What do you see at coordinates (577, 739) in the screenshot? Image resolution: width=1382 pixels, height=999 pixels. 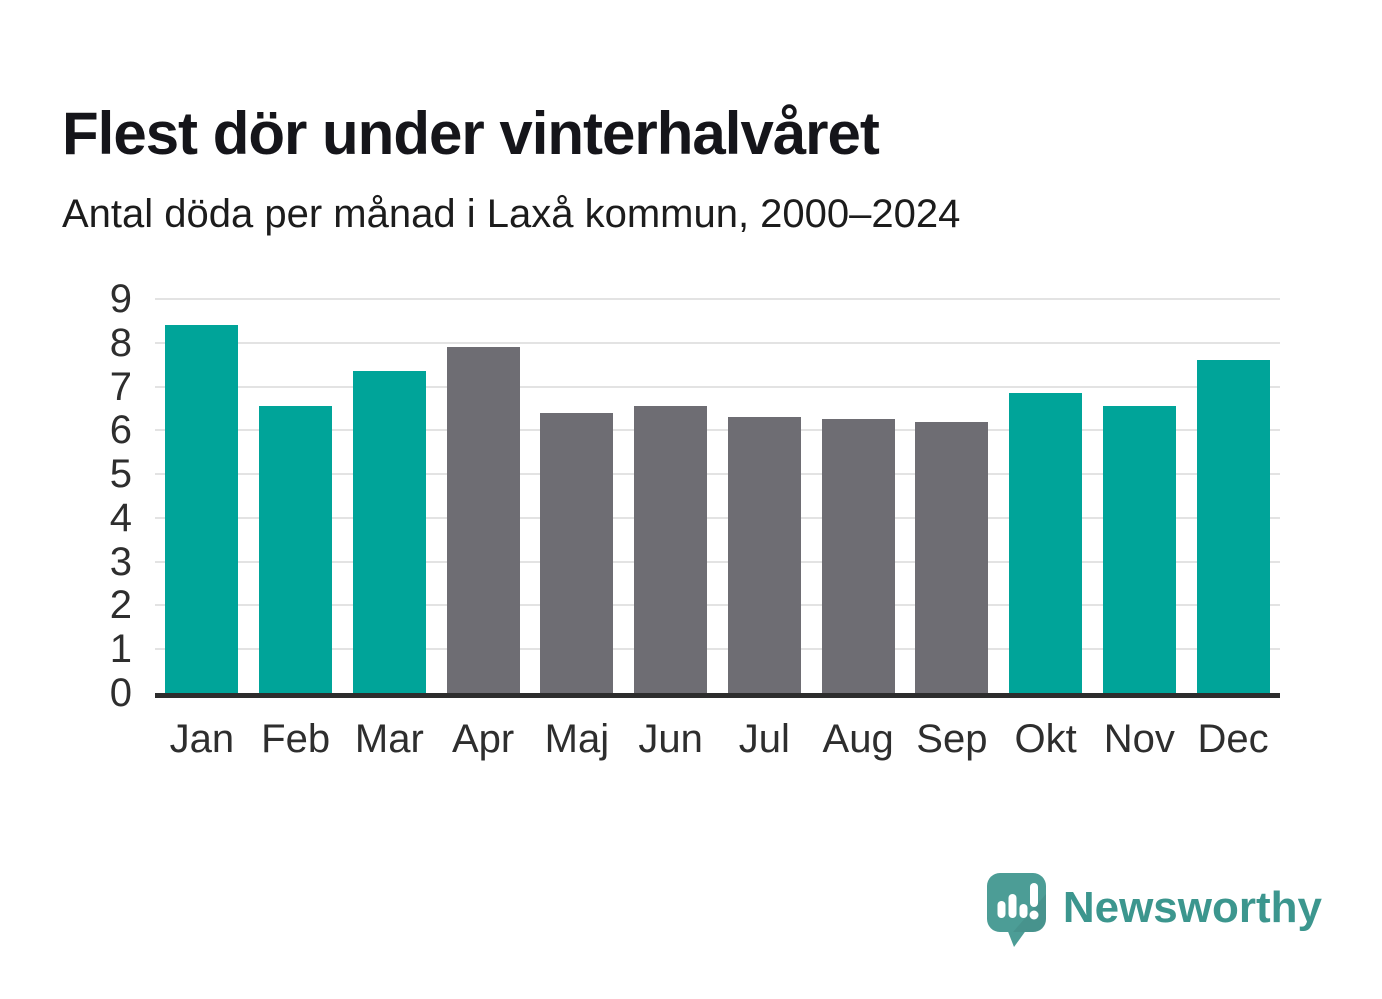 I see `x-tick-label-maj: Maj` at bounding box center [577, 739].